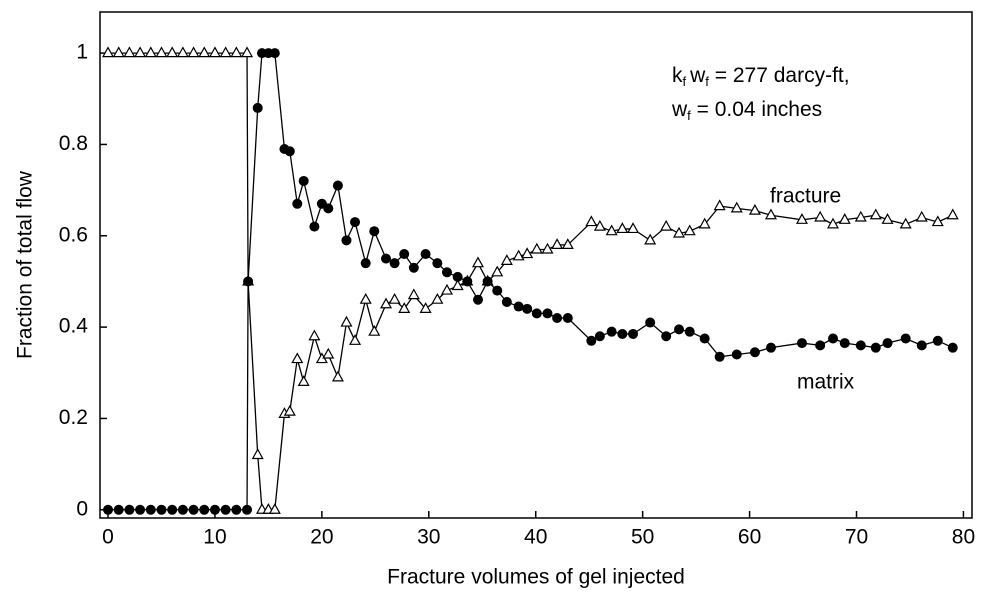  I want to click on x-tick-label: 60, so click(749, 537).